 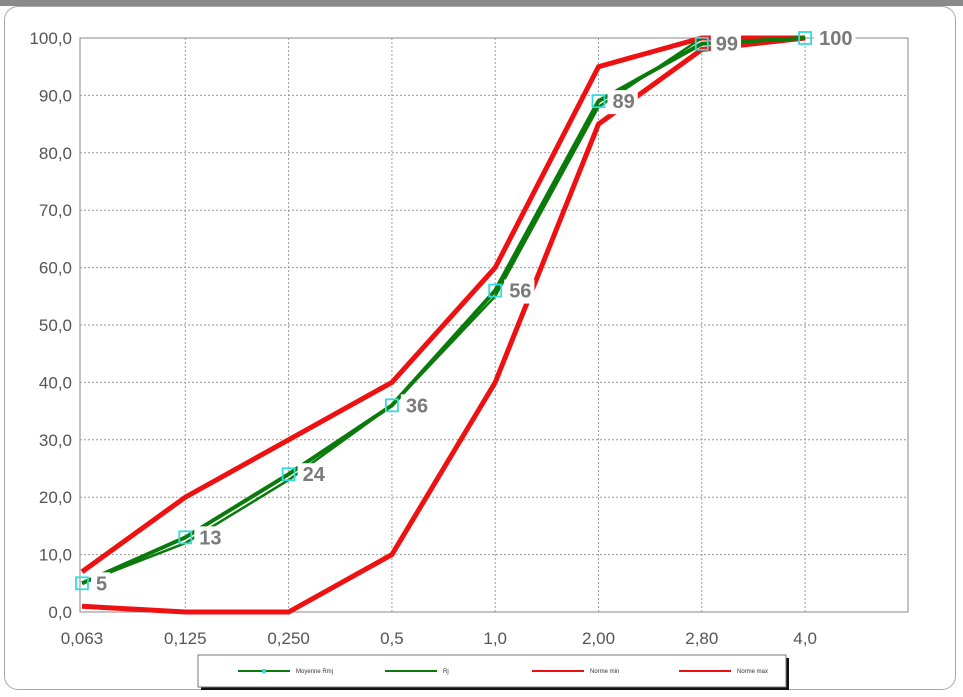 I want to click on y-tick-label: 80,0, so click(x=55, y=153).